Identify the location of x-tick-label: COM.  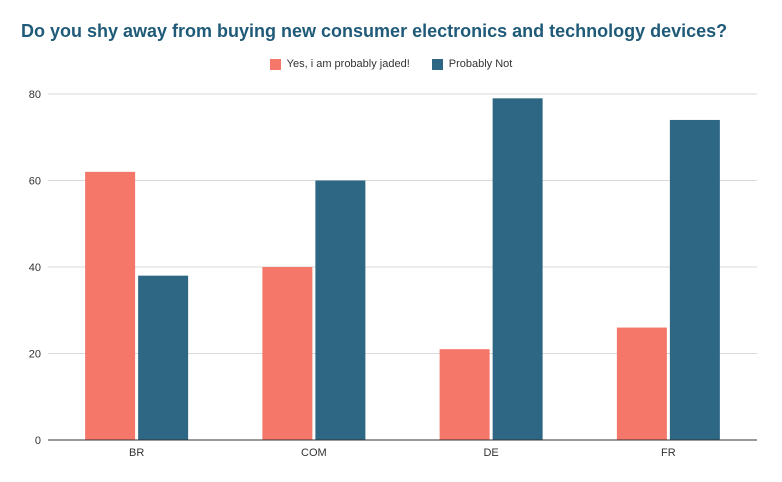
(314, 453).